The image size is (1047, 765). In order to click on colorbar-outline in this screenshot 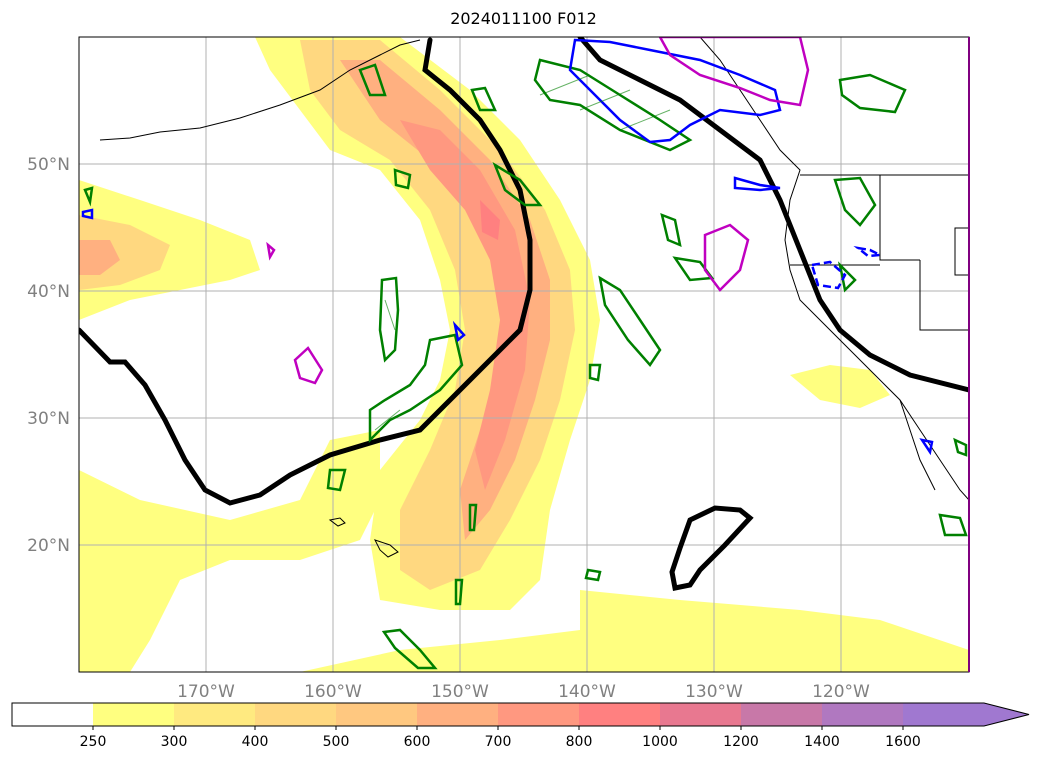, I will do `click(520, 714)`.